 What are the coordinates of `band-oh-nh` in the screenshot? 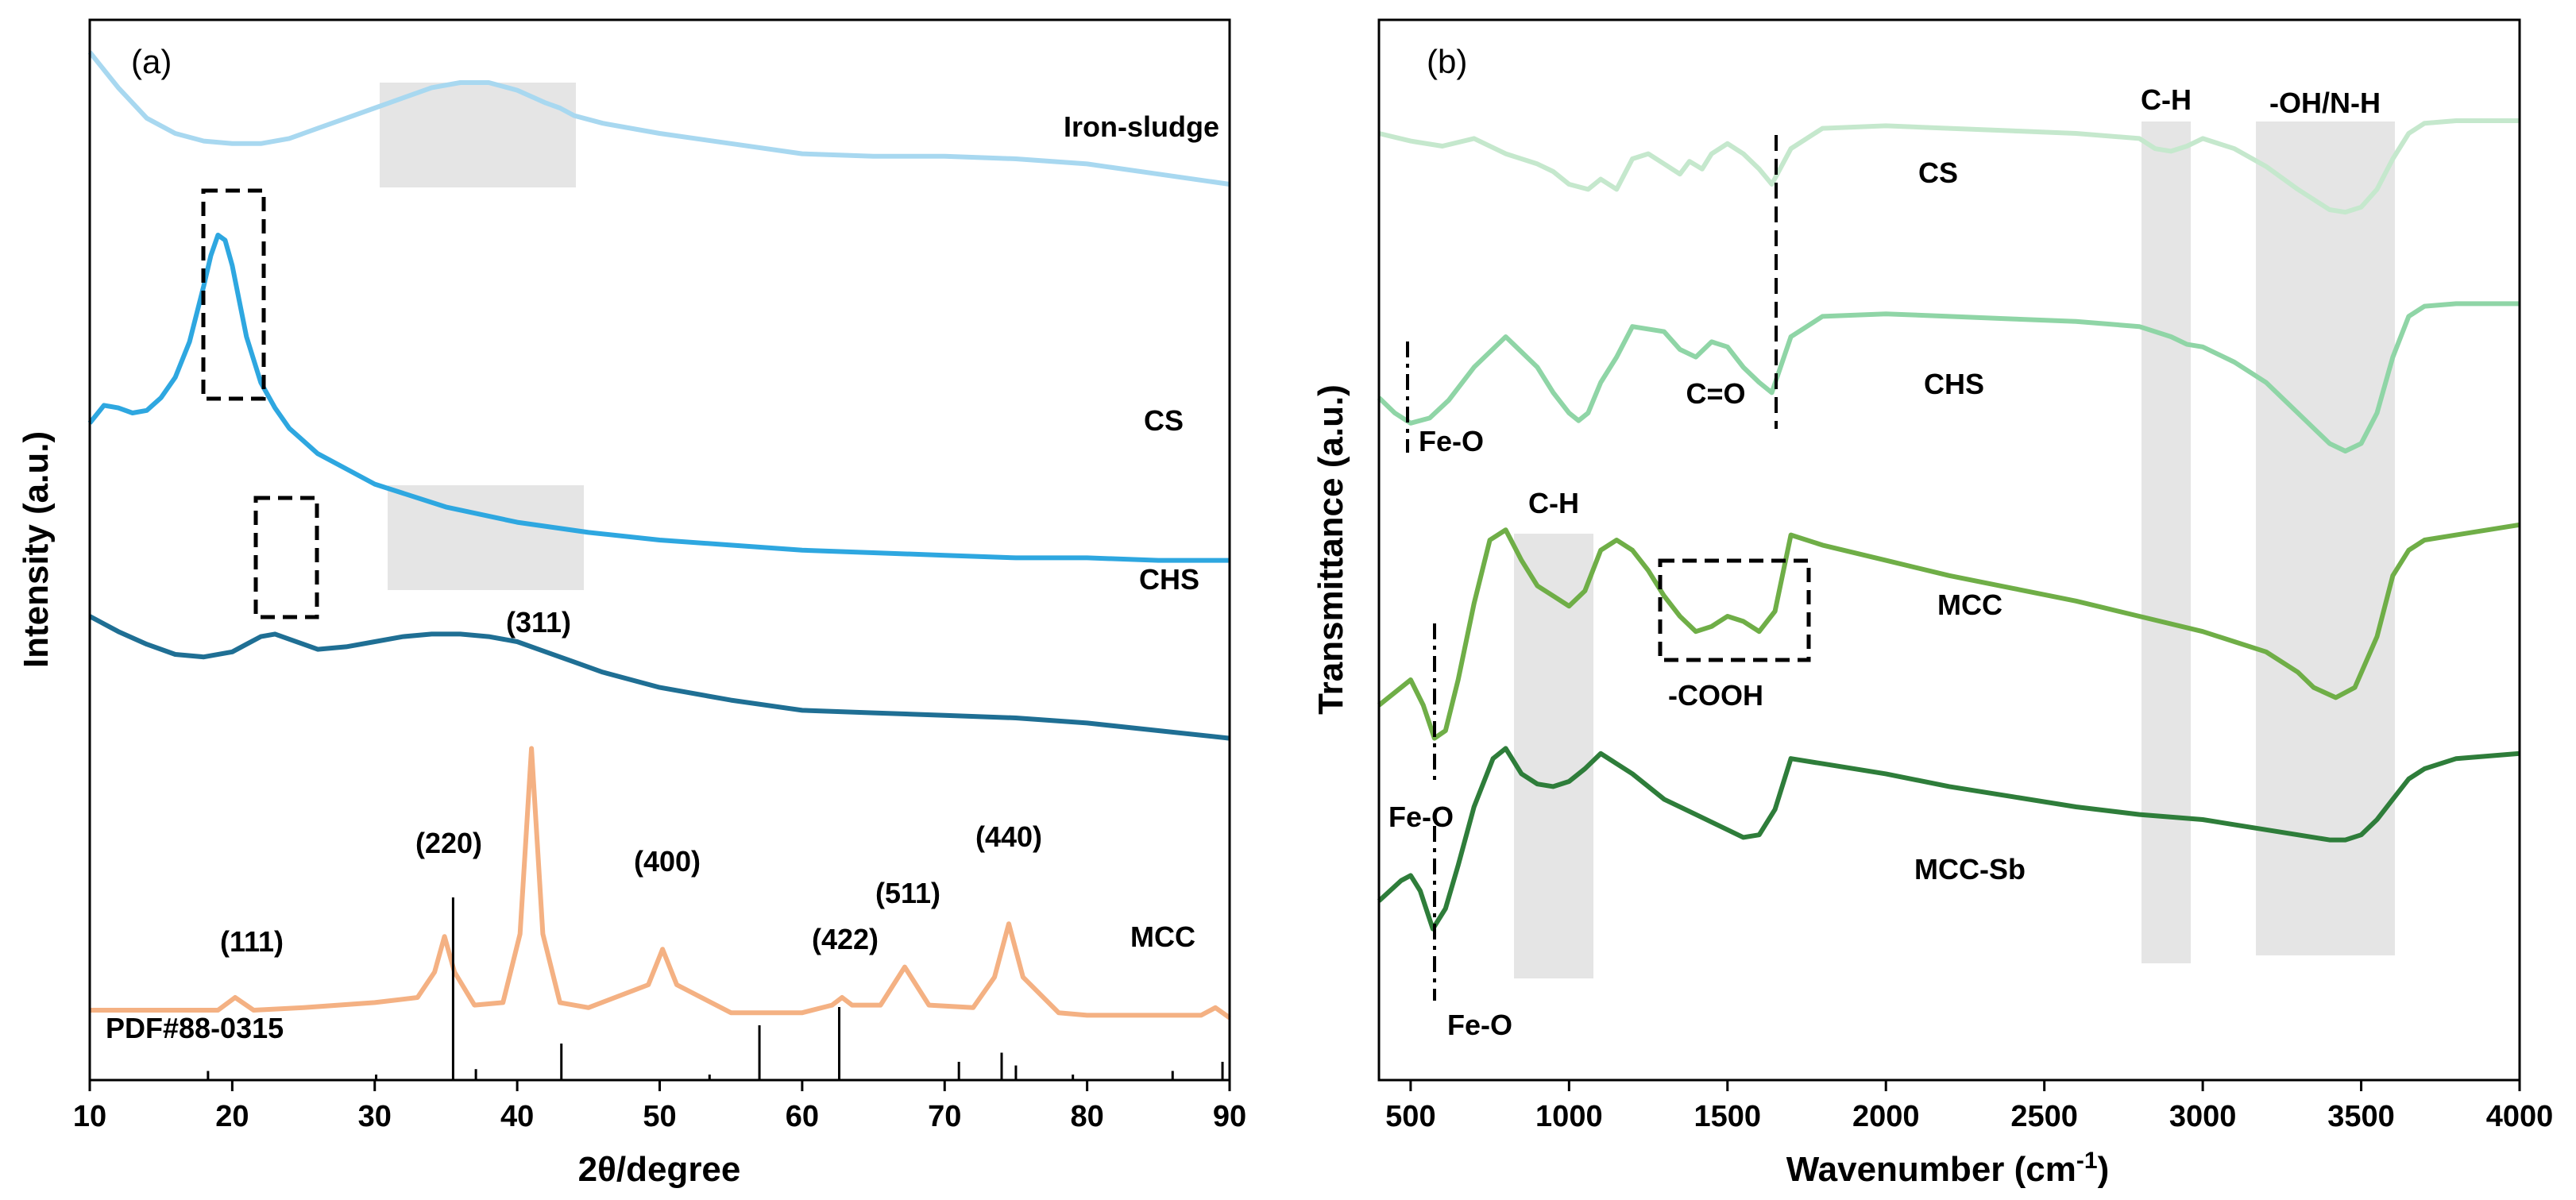 It's located at (2325, 538).